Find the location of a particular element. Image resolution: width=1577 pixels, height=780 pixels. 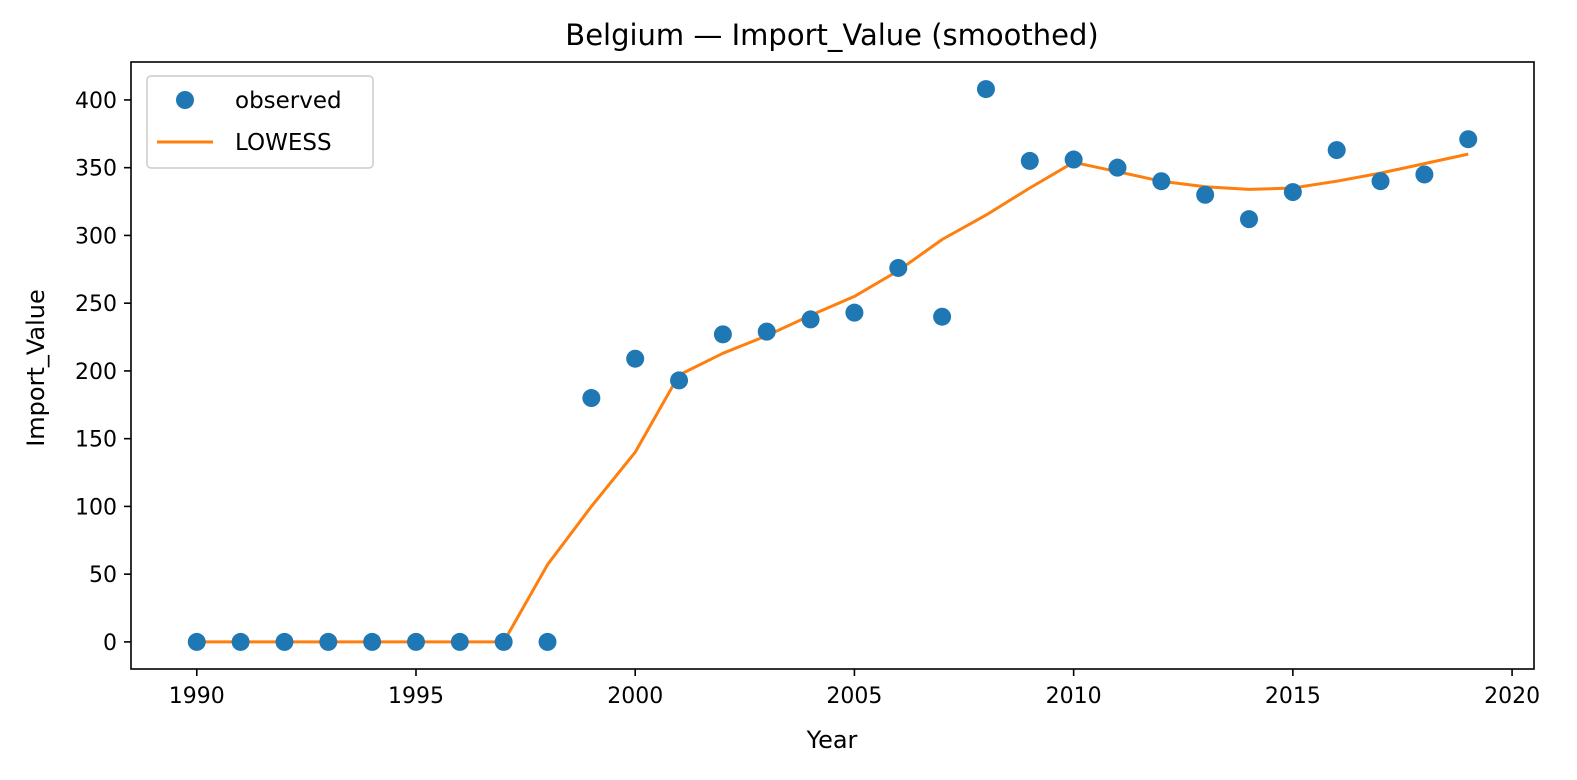

y-tick-label: 50 is located at coordinates (103, 575).